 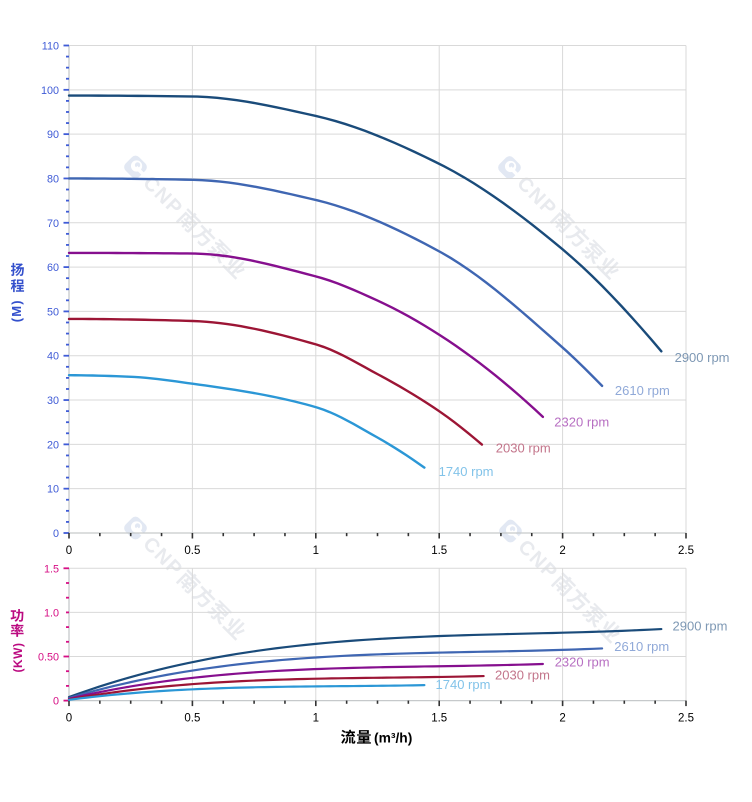 What do you see at coordinates (53, 312) in the screenshot?
I see `svg-text: 50` at bounding box center [53, 312].